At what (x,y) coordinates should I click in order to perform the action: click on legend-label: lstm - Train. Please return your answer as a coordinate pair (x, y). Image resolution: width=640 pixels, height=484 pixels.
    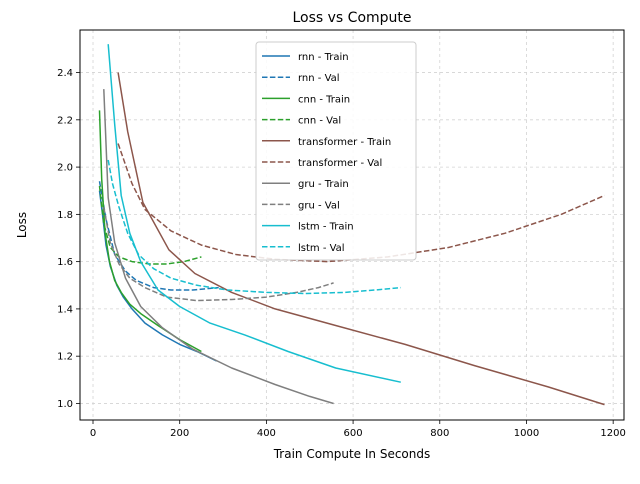
    Looking at the image, I should click on (326, 227).